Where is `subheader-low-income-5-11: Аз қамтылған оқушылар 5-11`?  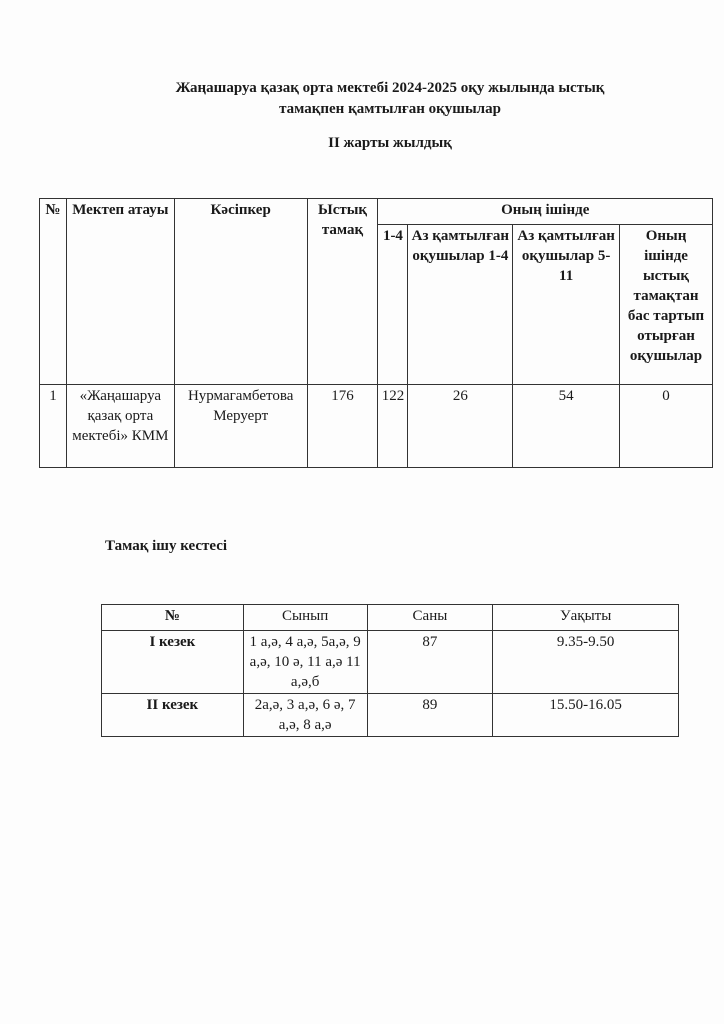
subheader-low-income-5-11: Аз қамтылған оқушылар 5-11 is located at coordinates (566, 304).